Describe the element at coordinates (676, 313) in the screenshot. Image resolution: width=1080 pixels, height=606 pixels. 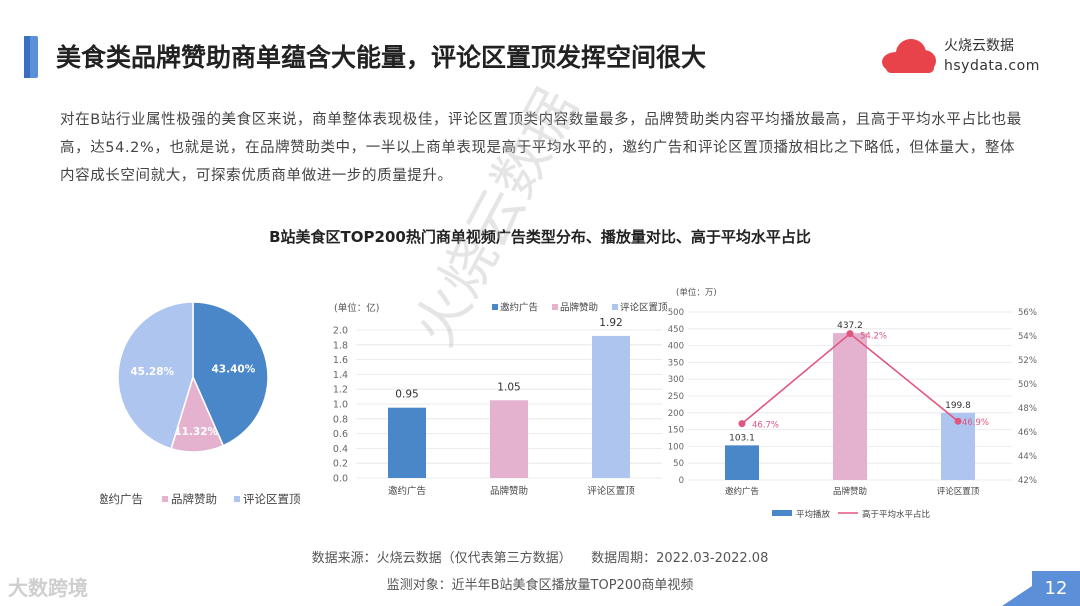
I see `combo-ytick-10: 500` at that location.